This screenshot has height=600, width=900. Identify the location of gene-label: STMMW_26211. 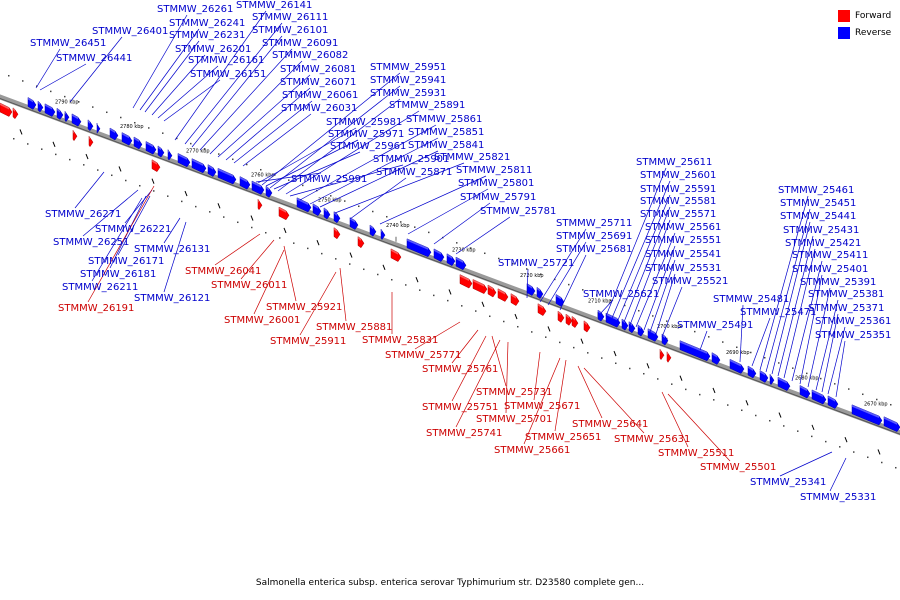
(100, 287).